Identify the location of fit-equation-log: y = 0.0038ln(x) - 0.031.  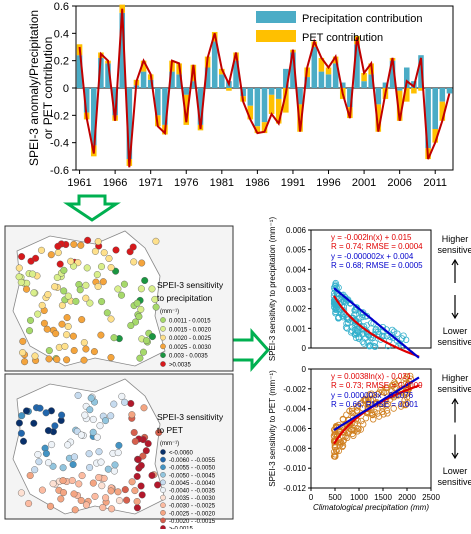
(371, 376).